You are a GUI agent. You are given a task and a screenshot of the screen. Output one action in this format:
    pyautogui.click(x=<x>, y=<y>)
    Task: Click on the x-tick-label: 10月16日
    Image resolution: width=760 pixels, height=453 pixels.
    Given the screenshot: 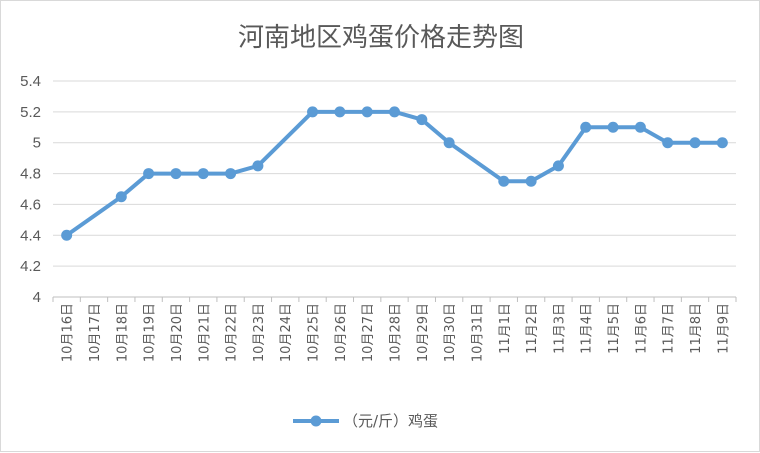 What is the action you would take?
    pyautogui.click(x=68, y=332)
    